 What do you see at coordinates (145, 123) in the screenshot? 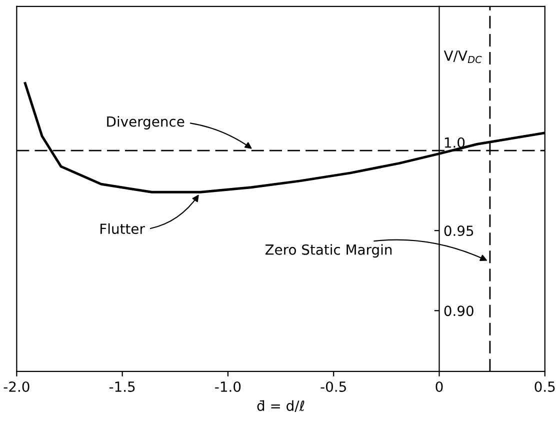
I see `ref-line-label: Divergence` at bounding box center [145, 123].